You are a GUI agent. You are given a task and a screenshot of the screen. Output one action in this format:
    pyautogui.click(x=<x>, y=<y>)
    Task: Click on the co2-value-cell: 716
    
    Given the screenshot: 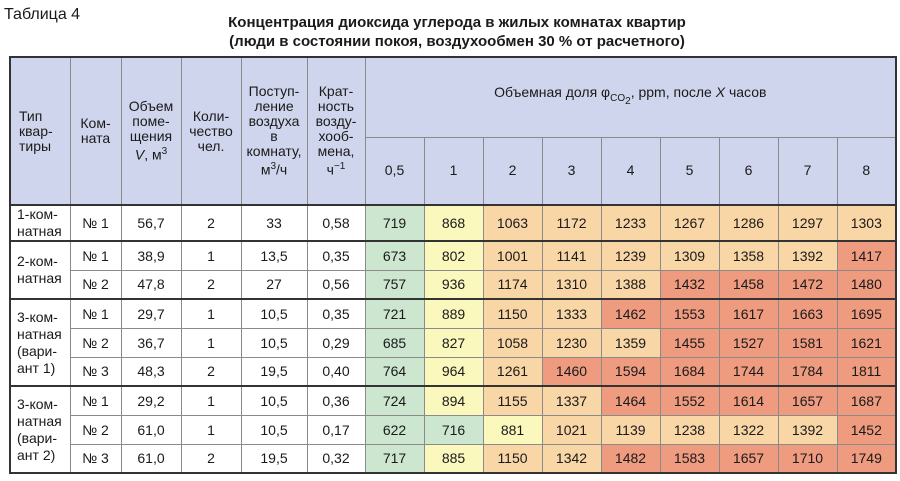 What is the action you would take?
    pyautogui.click(x=453, y=429)
    